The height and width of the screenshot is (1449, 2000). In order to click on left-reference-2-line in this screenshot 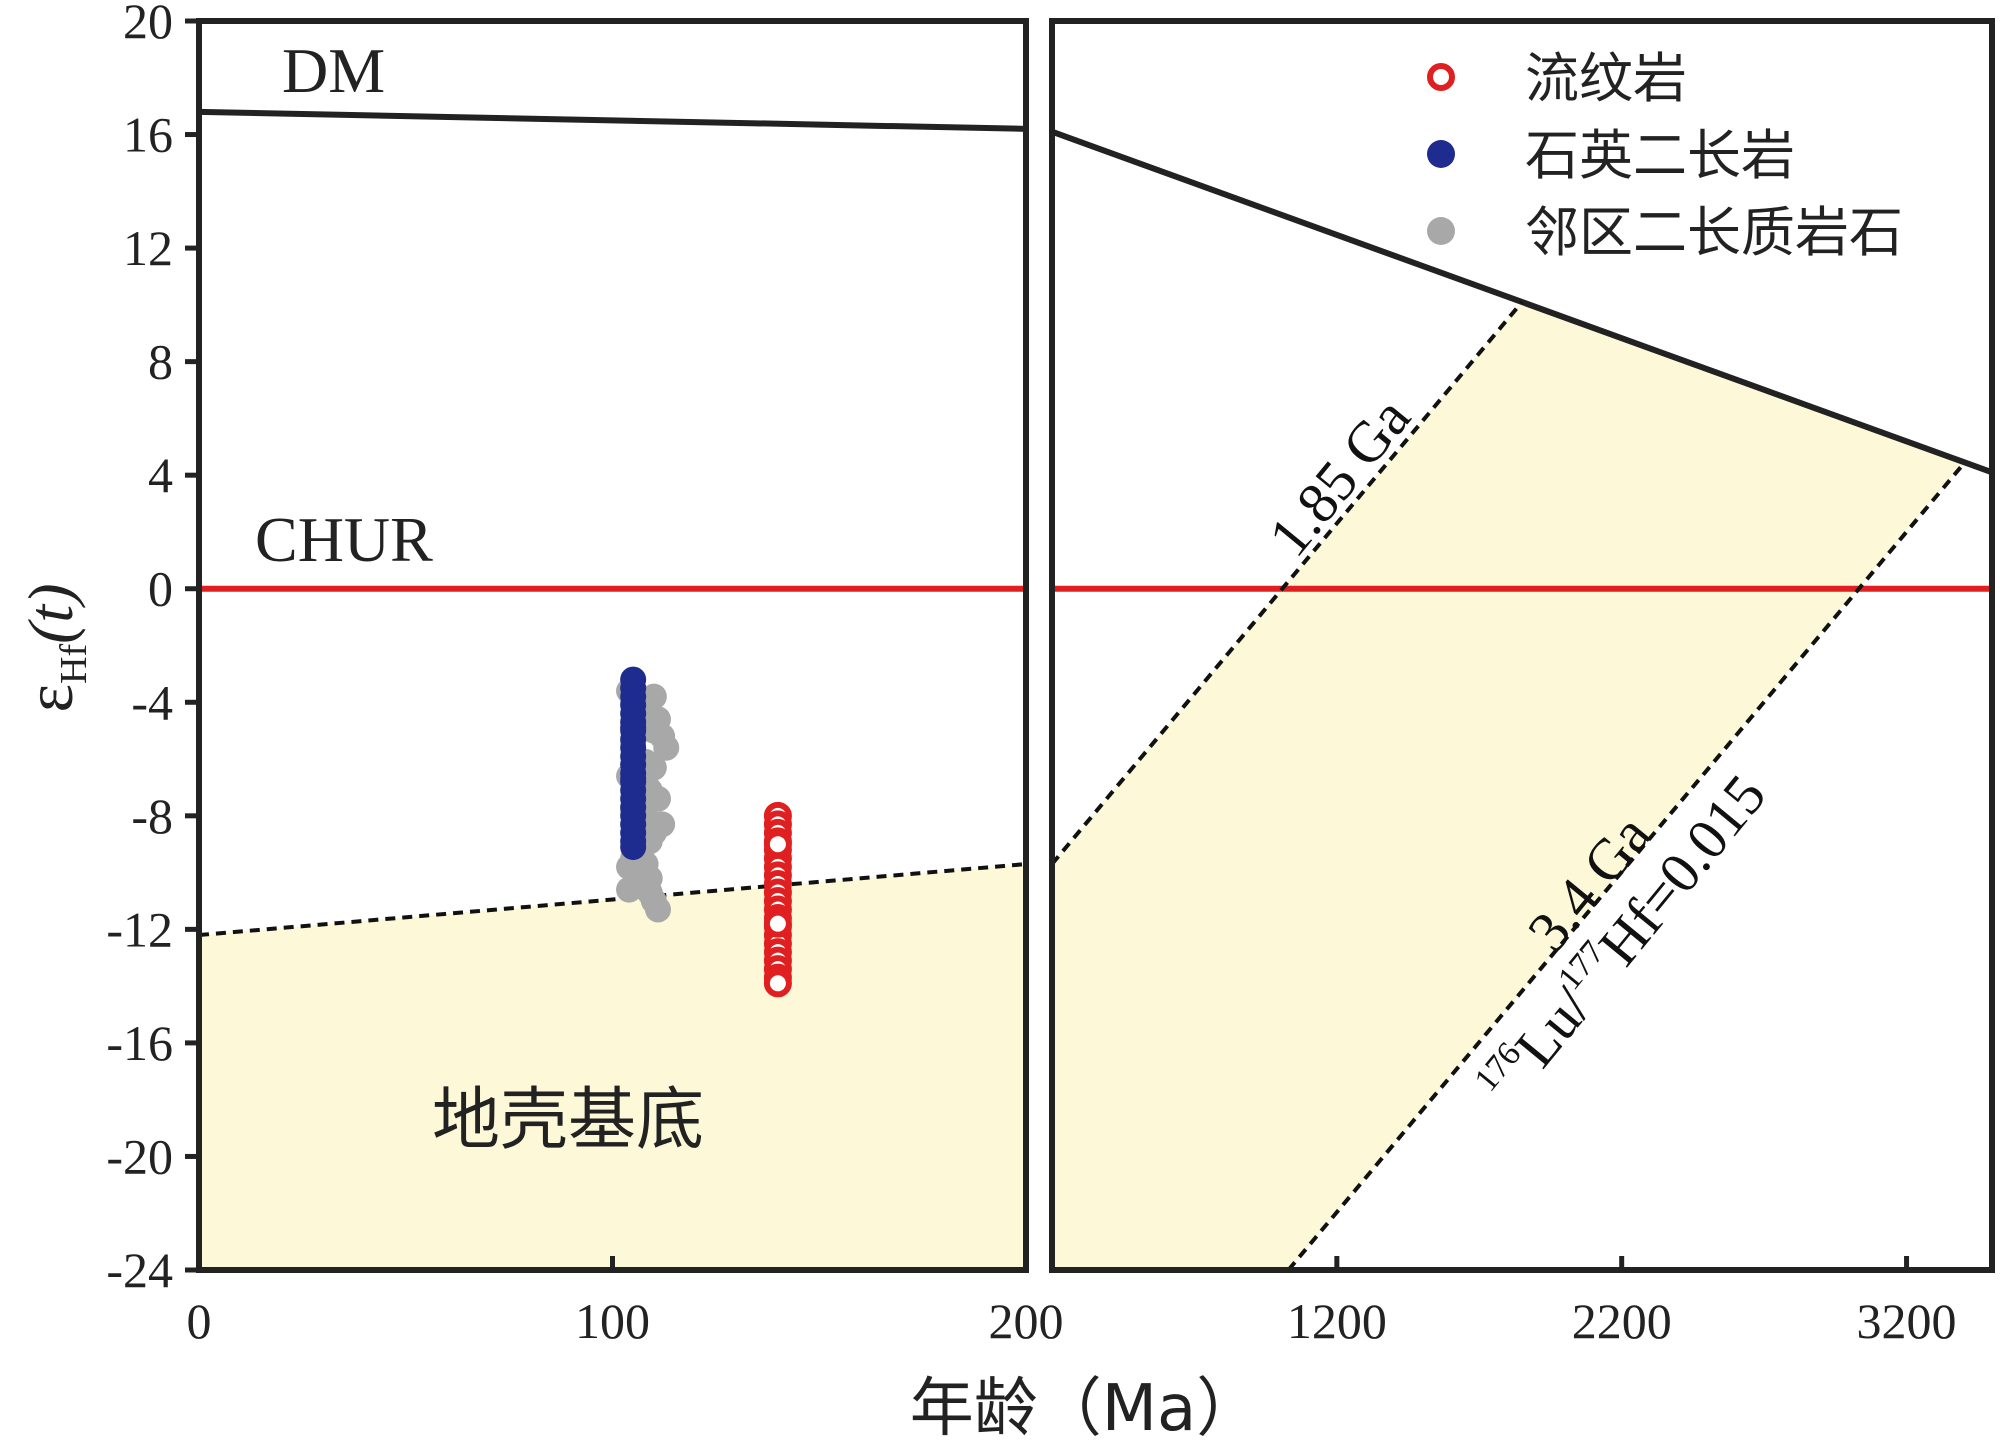, I will do `click(612, 900)`.